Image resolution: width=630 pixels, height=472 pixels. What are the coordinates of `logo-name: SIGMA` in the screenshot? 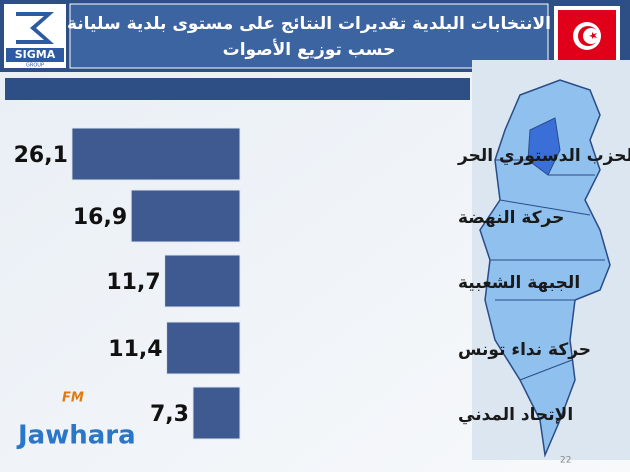 It's located at (35, 54).